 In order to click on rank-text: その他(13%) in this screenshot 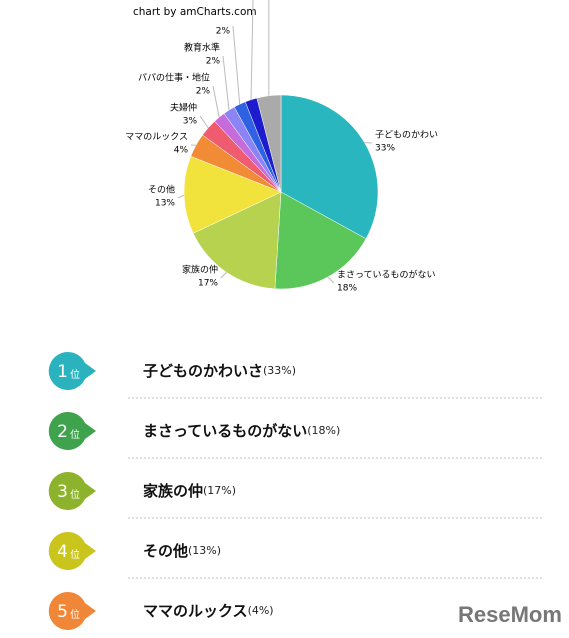, I will do `click(182, 551)`.